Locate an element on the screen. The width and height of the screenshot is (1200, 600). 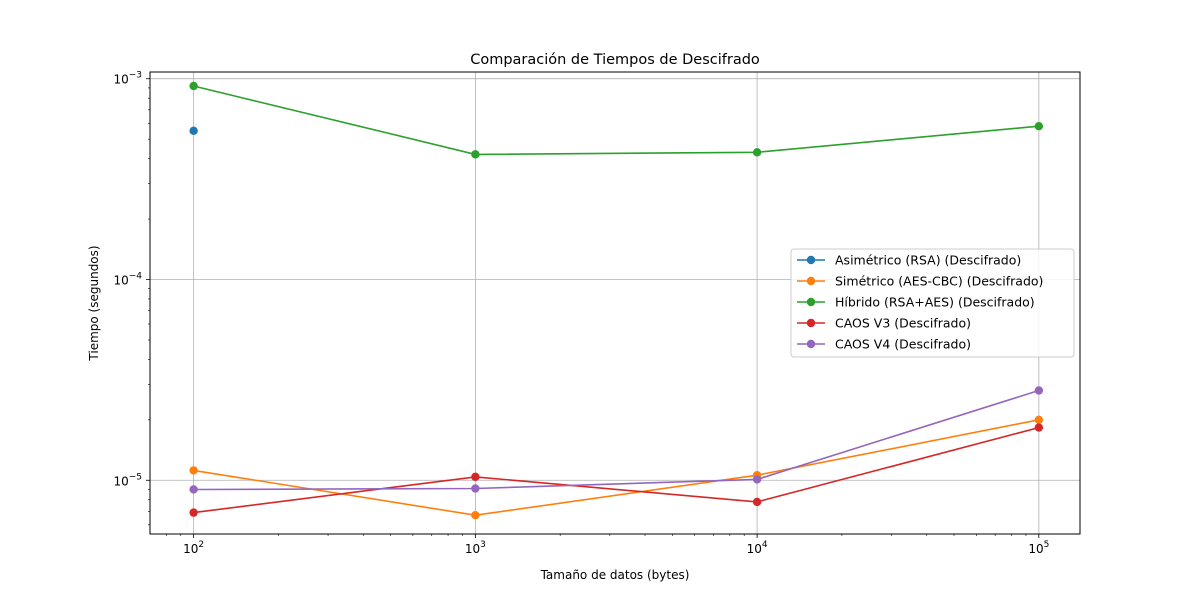
legend-label: Simétrico (AES-CBC) (Descifrado) is located at coordinates (939, 281).